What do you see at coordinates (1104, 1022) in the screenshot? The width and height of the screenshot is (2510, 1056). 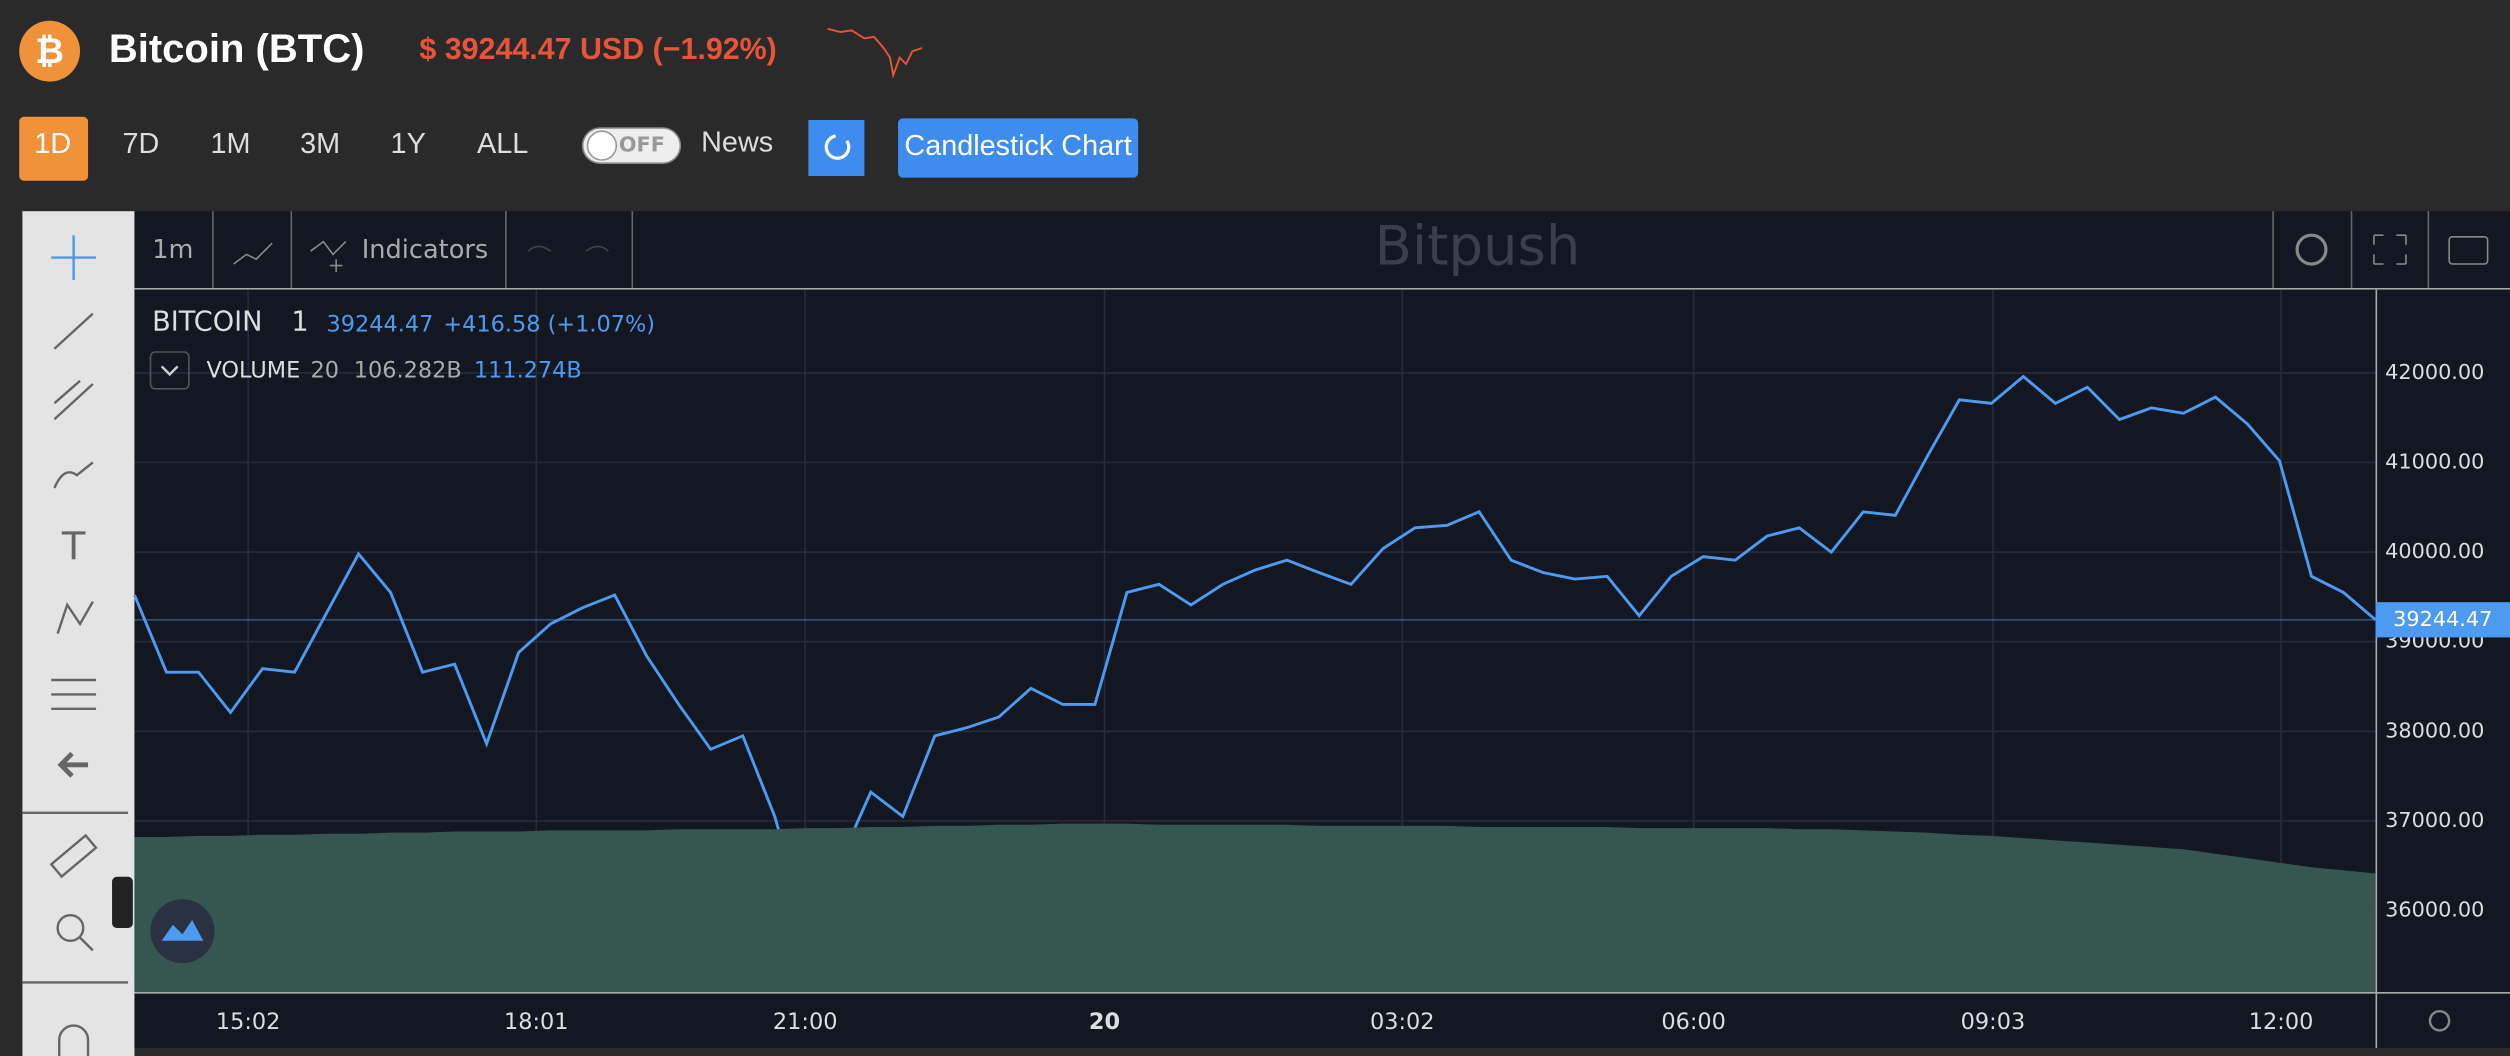 I see `x-tick-label: 20` at bounding box center [1104, 1022].